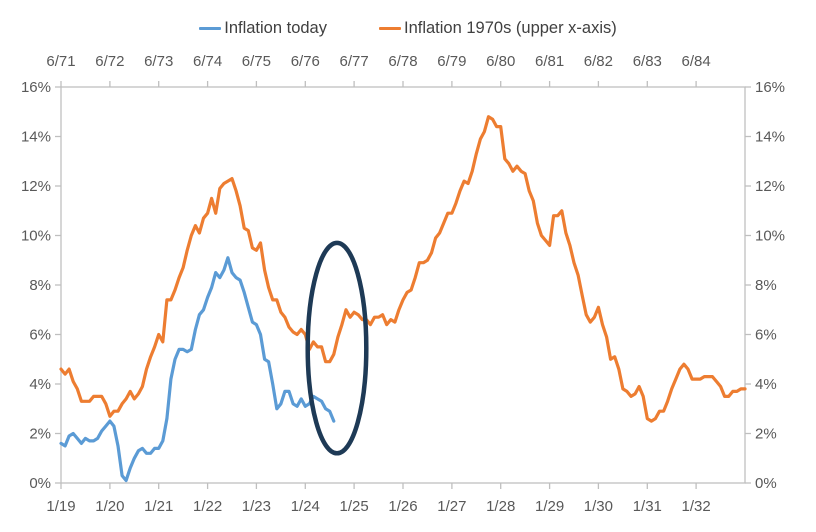 The width and height of the screenshot is (816, 532). Describe the element at coordinates (158, 61) in the screenshot. I see `upper-axis-tick-label: 6/73` at that location.